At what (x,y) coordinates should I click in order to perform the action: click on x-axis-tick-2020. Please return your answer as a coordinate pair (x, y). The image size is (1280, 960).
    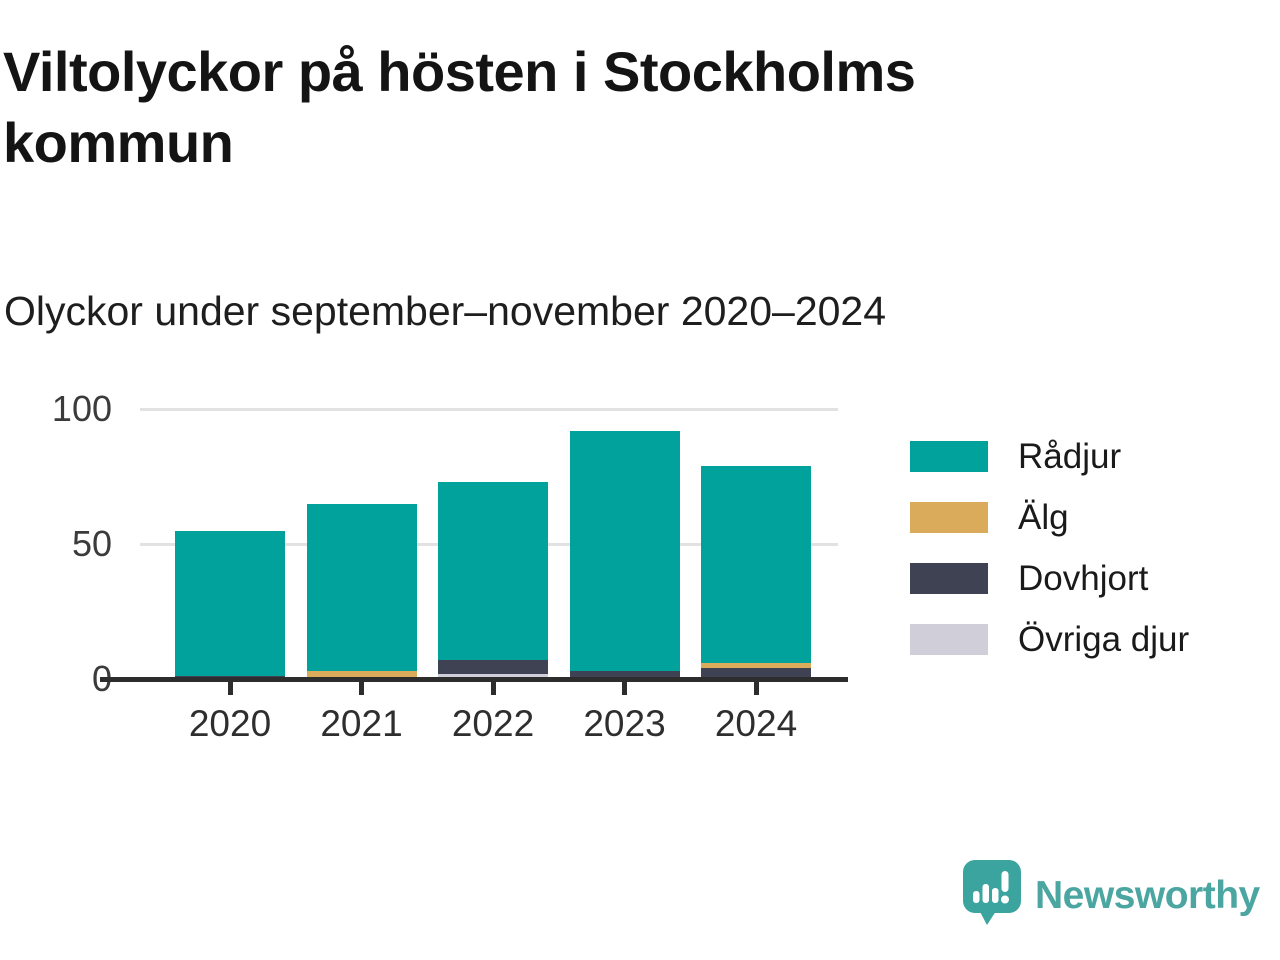
    Looking at the image, I should click on (230, 688).